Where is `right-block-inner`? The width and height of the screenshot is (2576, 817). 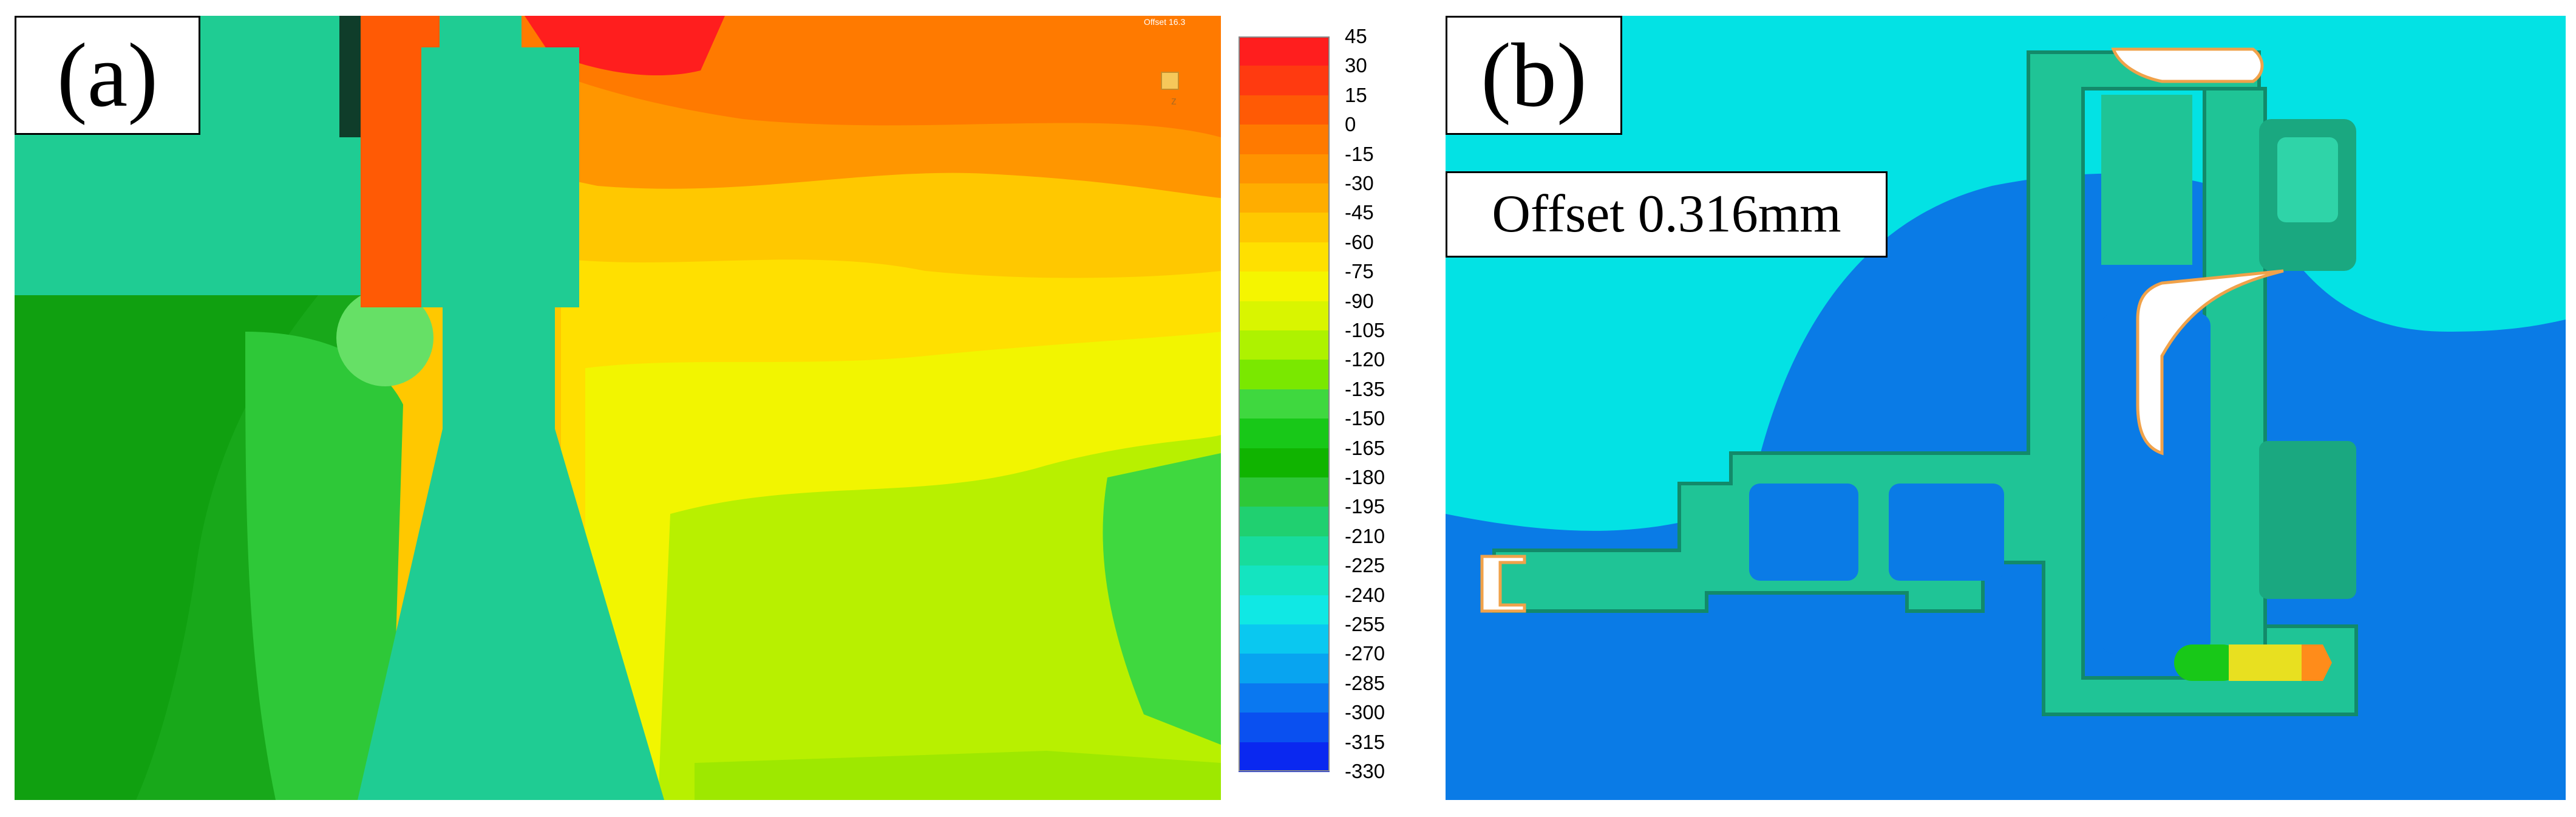 right-block-inner is located at coordinates (2307, 179).